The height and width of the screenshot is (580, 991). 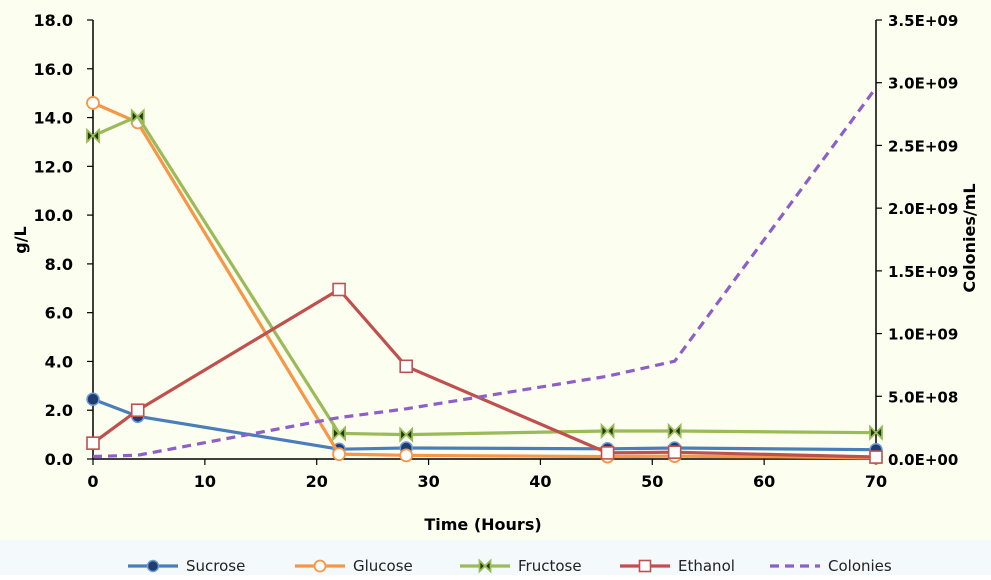 I want to click on y-tick-label: 6.0, so click(x=59, y=313).